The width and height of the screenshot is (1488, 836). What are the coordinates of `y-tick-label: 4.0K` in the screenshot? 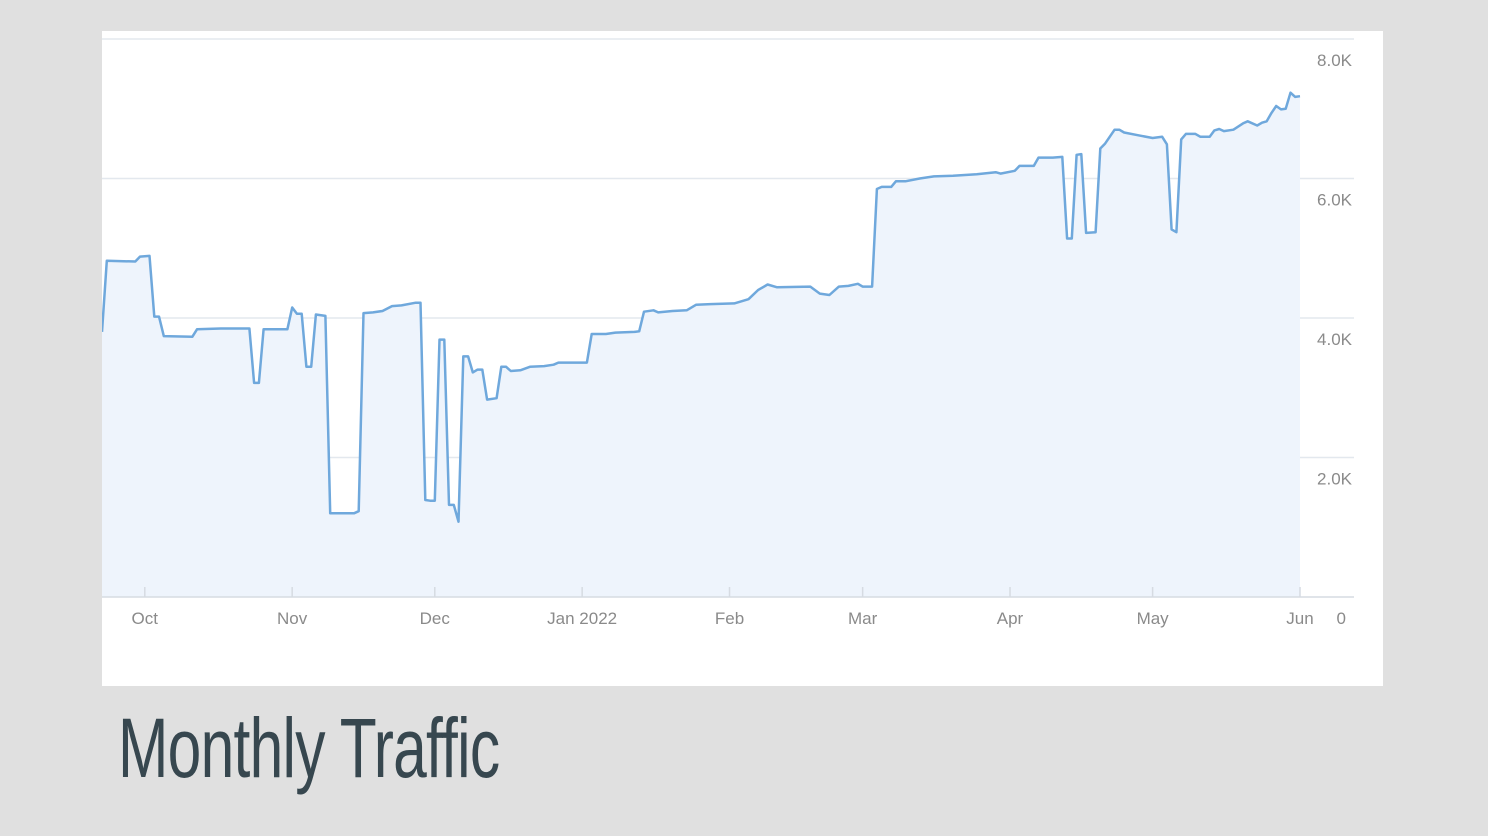 It's located at (1335, 339).